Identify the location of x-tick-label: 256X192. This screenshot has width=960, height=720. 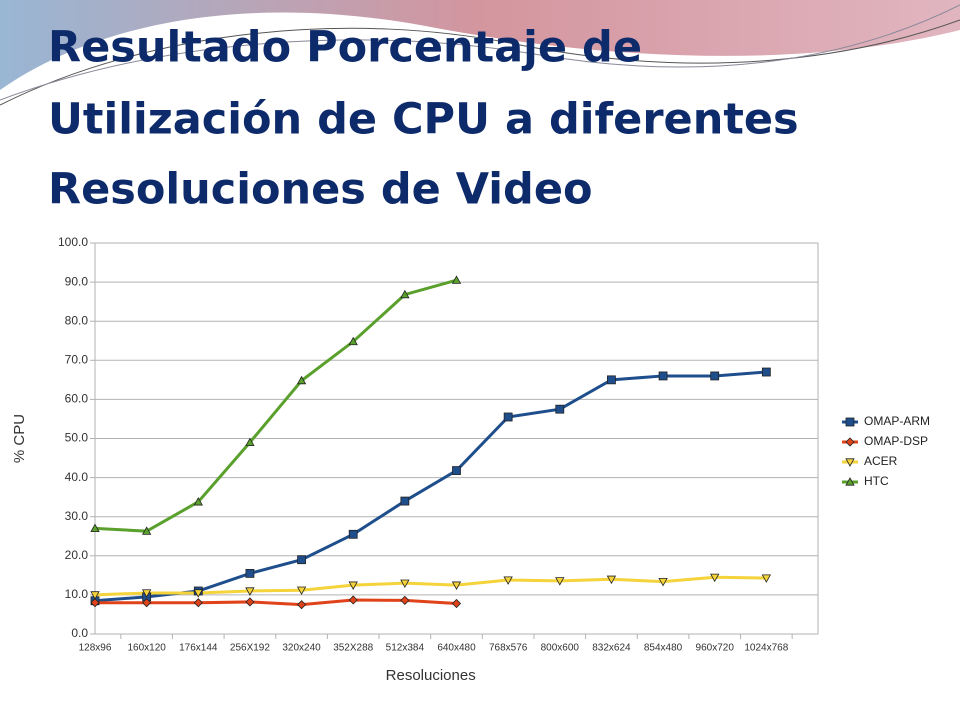
(250, 648).